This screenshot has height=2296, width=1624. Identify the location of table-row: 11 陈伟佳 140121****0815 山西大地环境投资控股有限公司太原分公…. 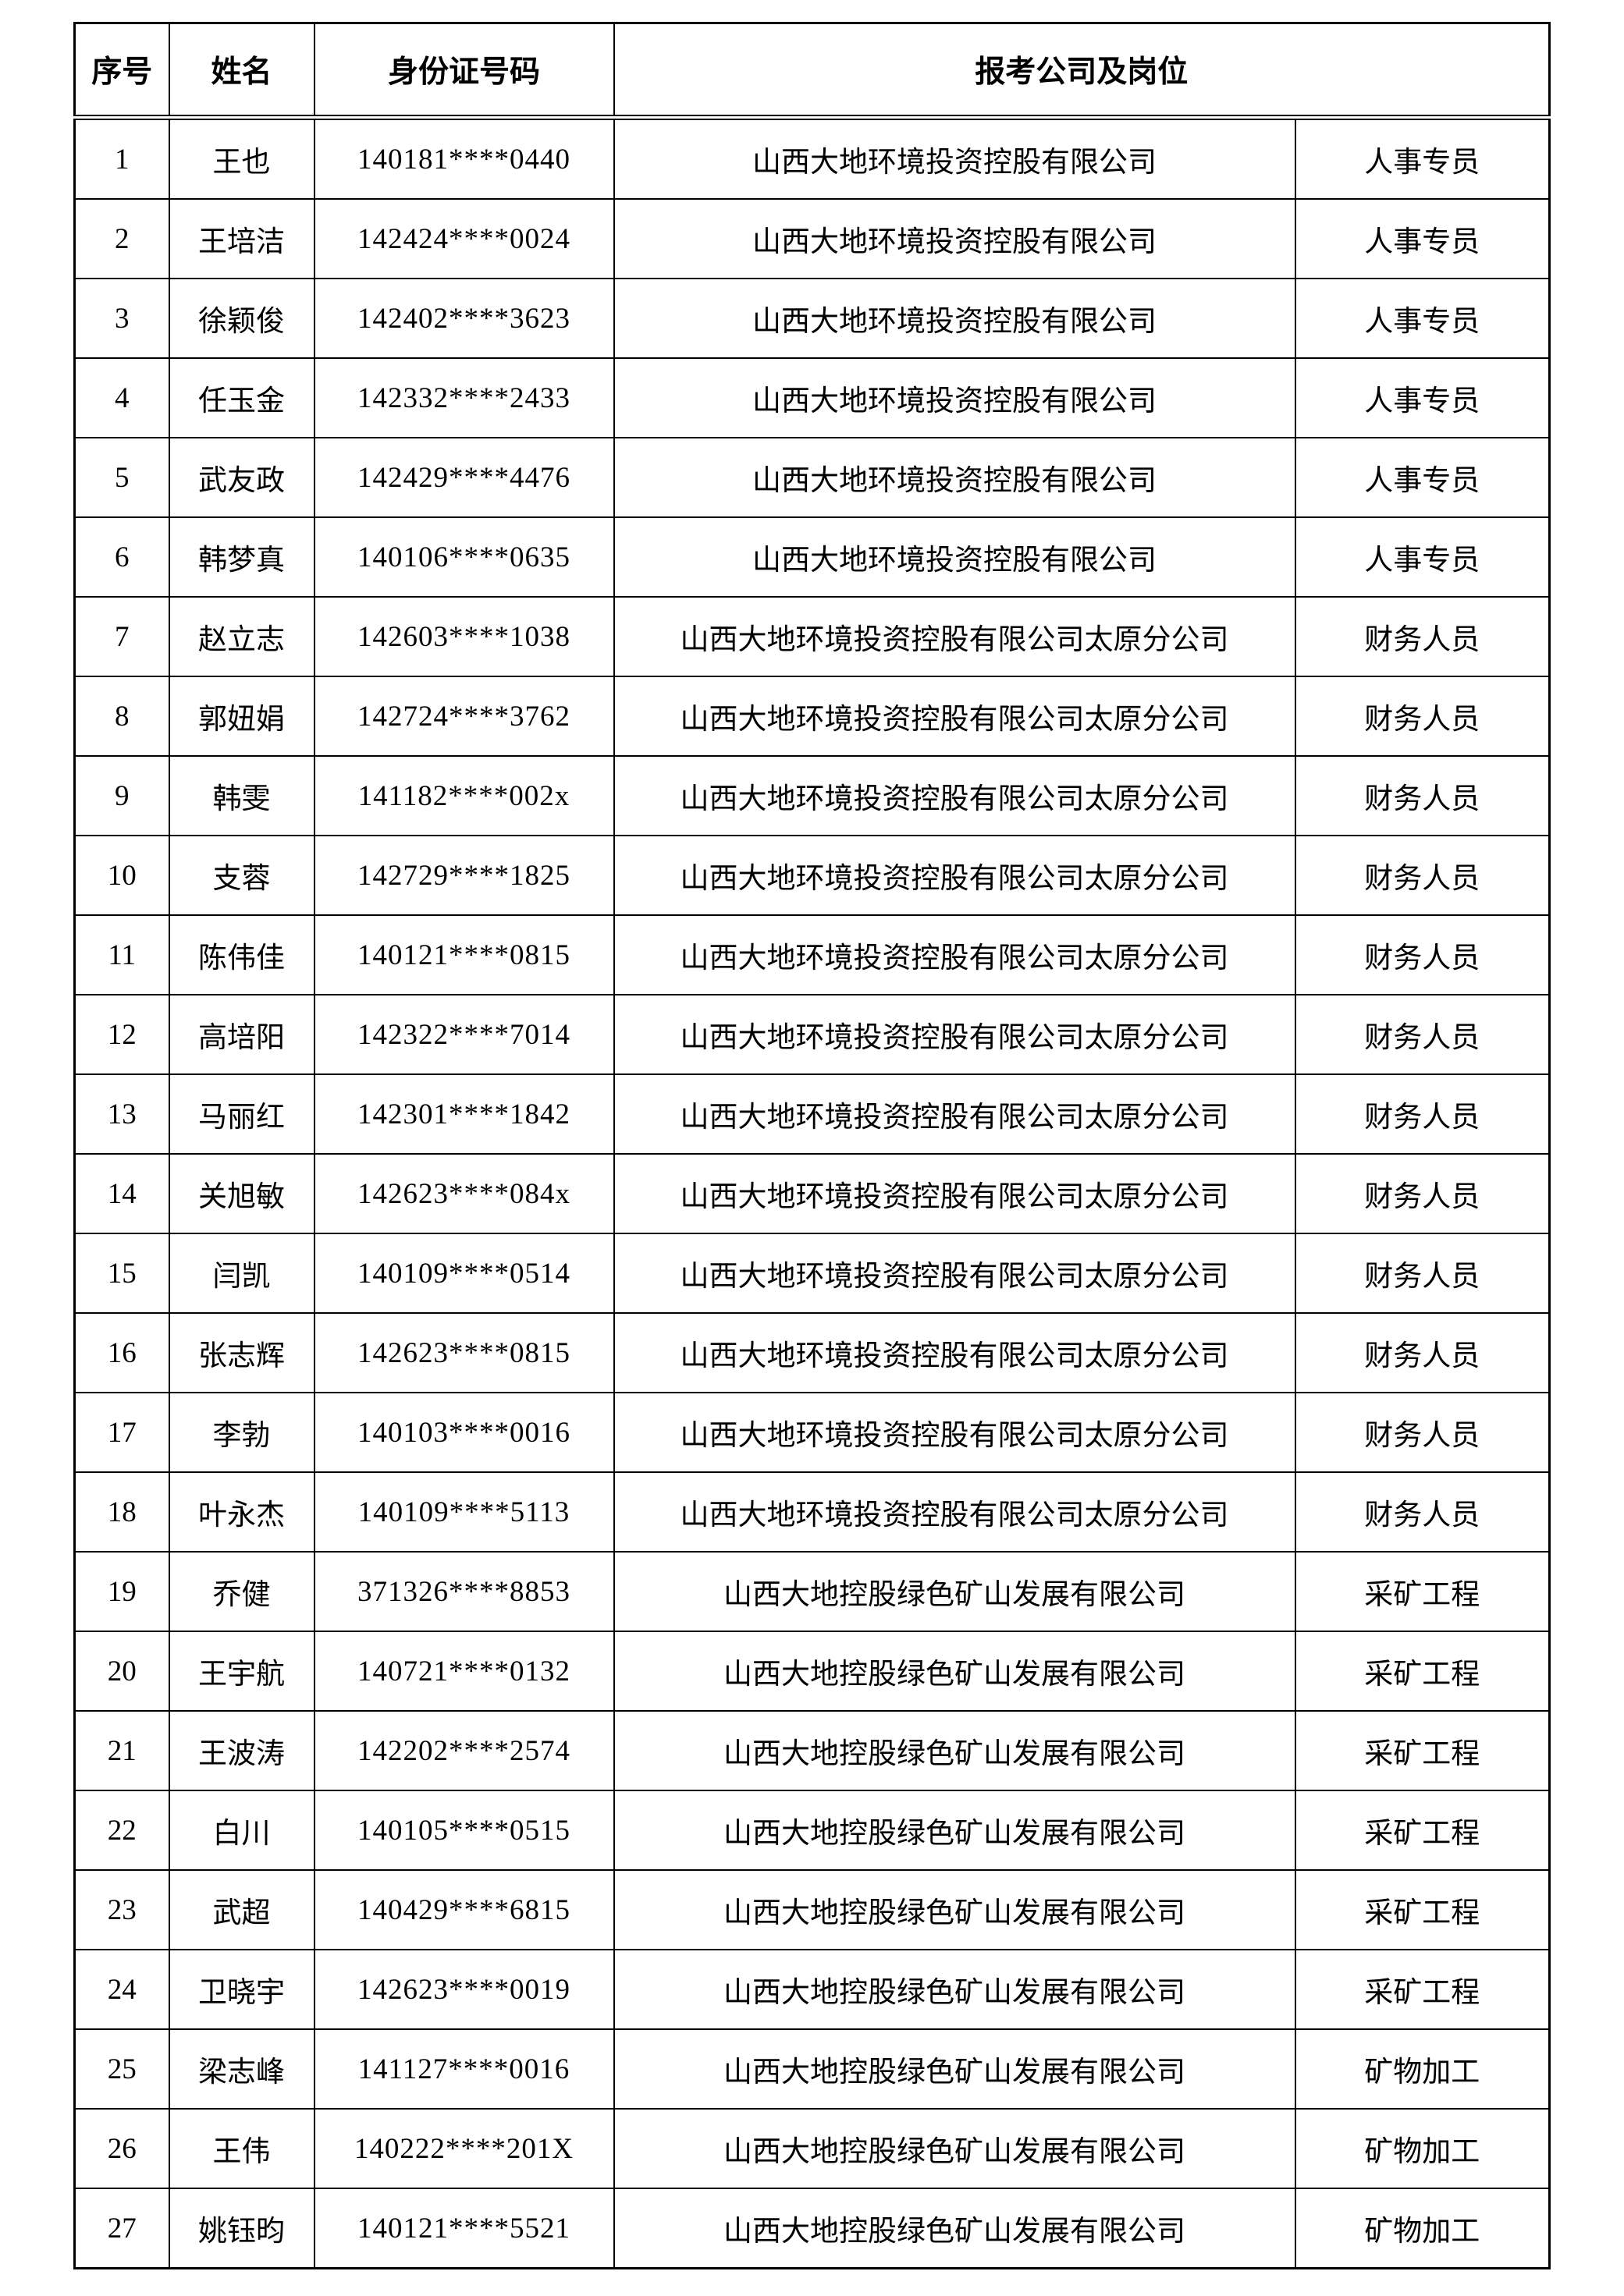
(812, 955).